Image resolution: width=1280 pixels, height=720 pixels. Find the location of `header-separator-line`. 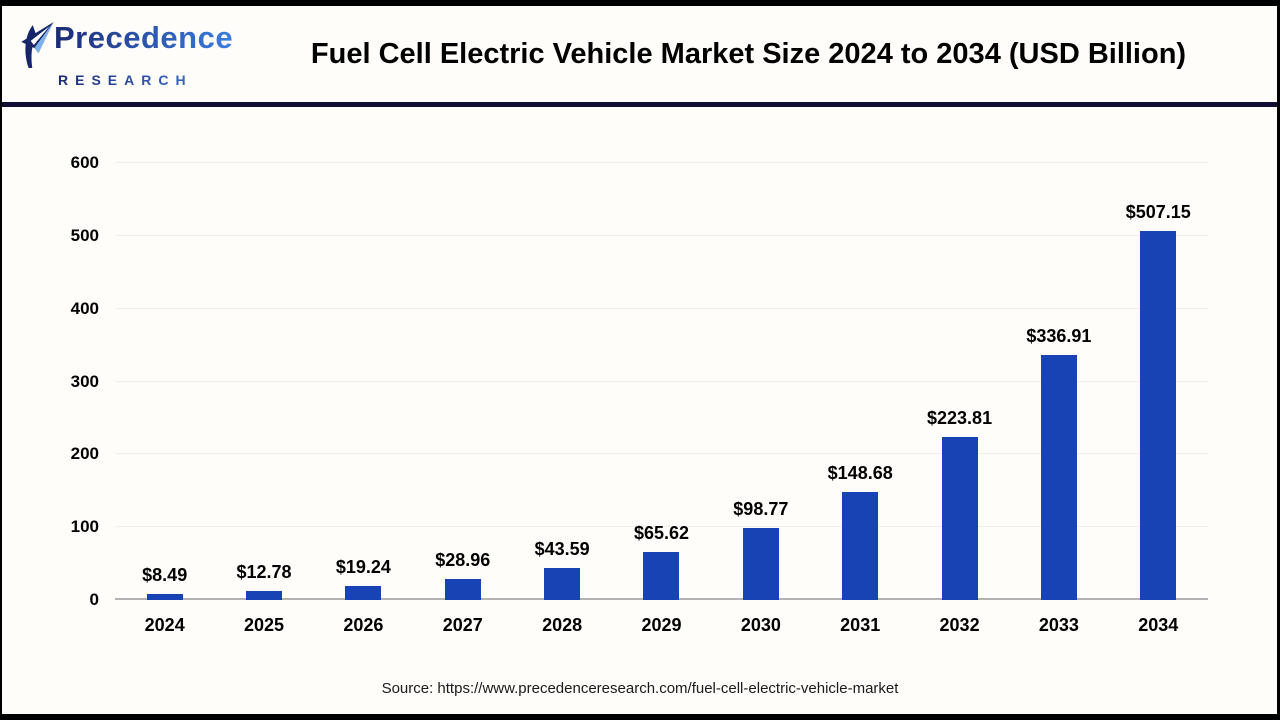

header-separator-line is located at coordinates (640, 104).